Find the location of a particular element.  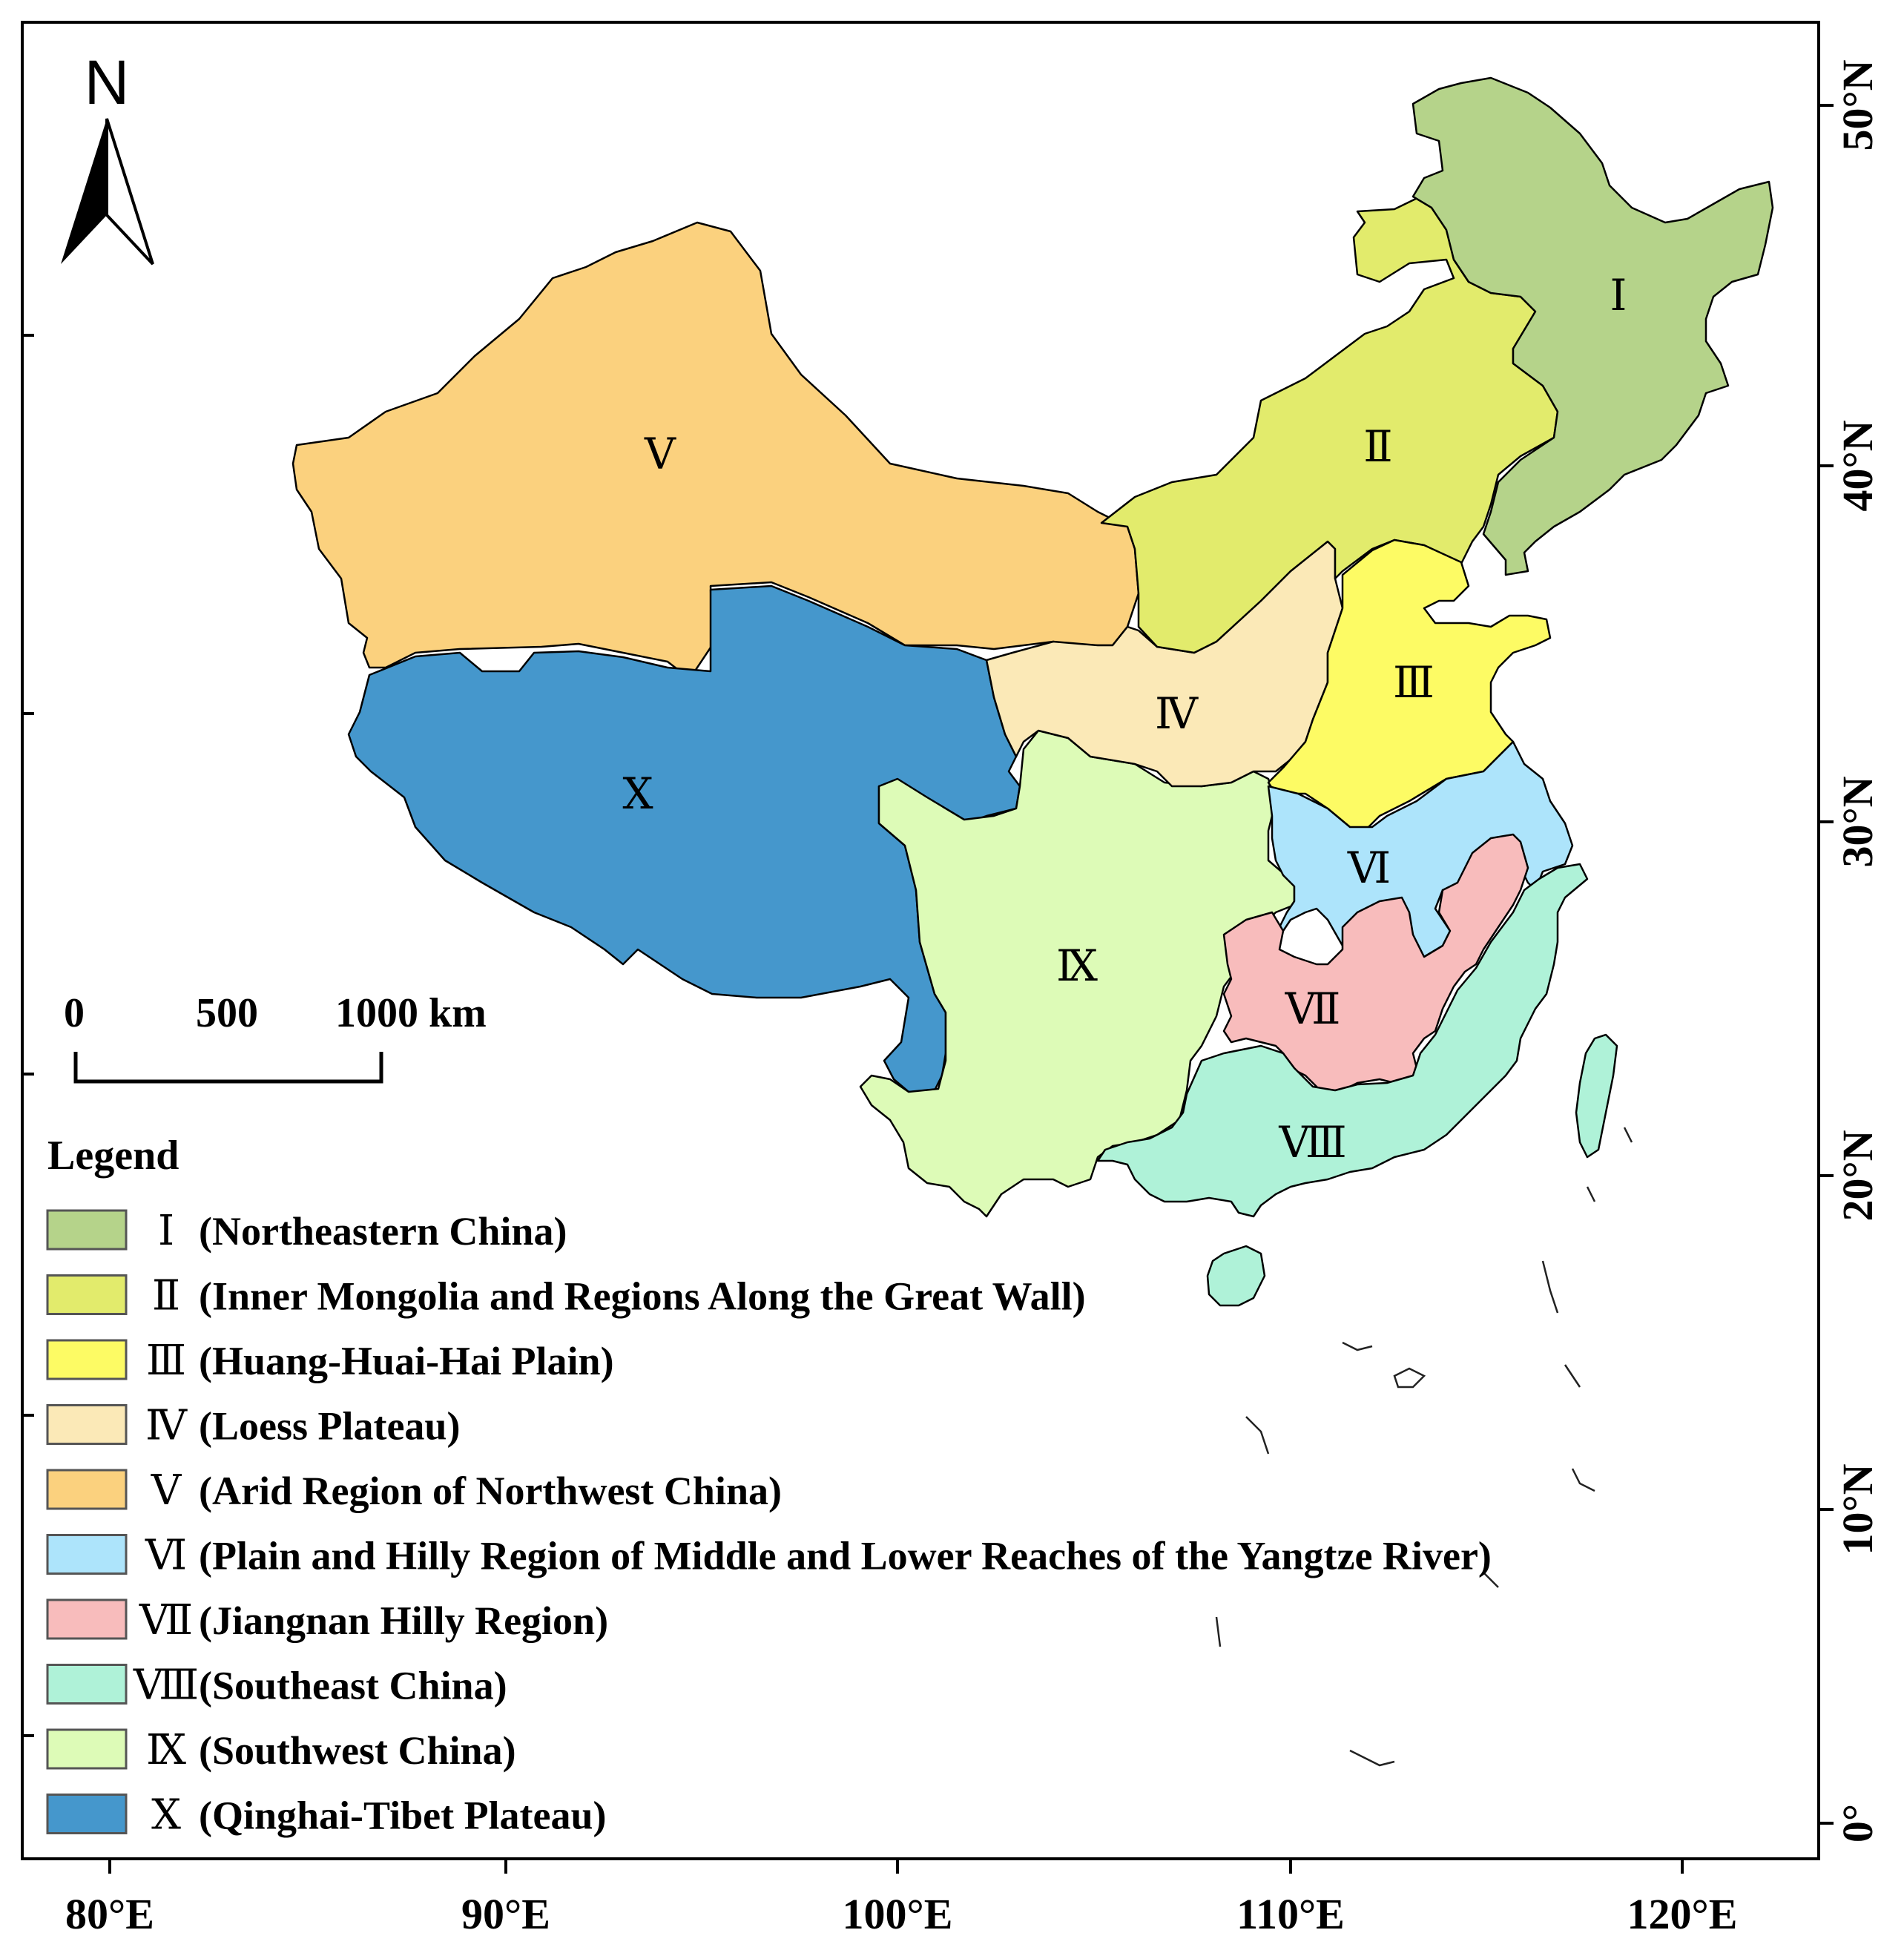

y-tick-label-20n: 20°N is located at coordinates (1858, 1175).